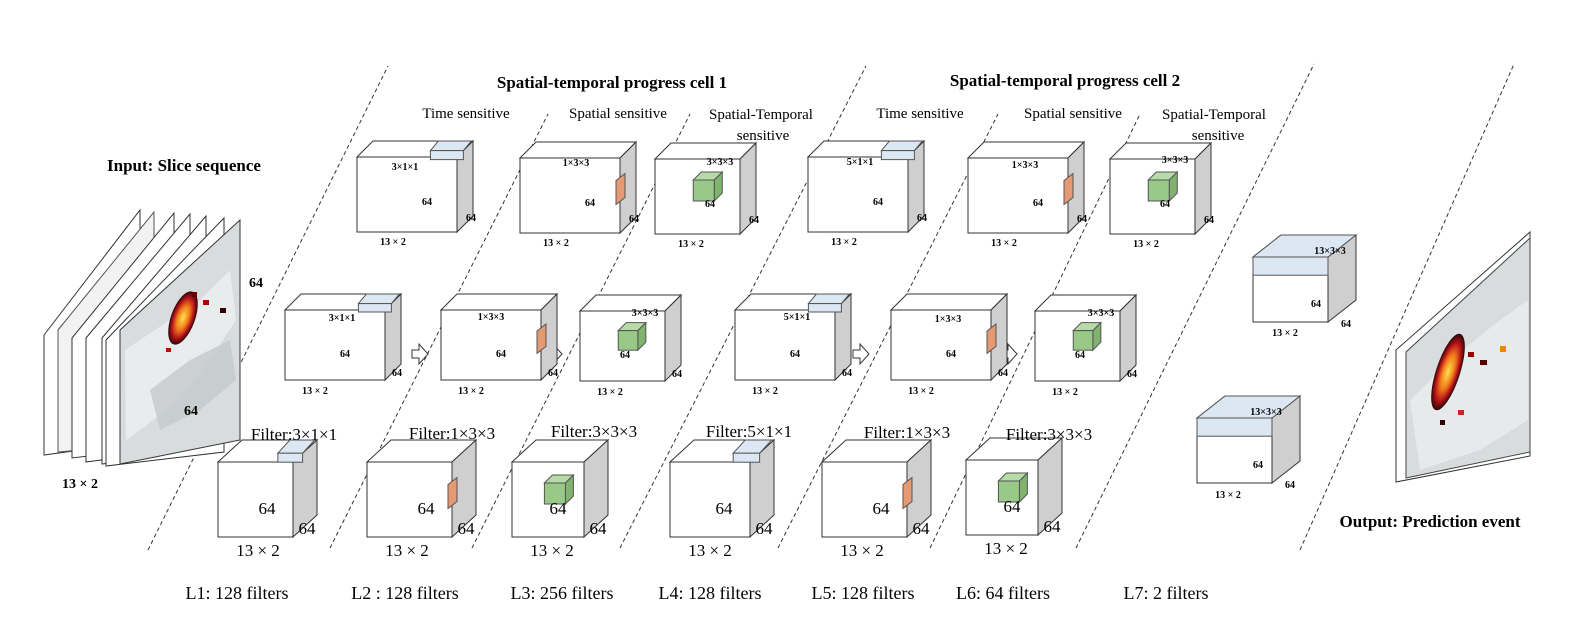  Describe the element at coordinates (863, 593) in the screenshot. I see `layer-caption: L5: 128 filters` at that location.